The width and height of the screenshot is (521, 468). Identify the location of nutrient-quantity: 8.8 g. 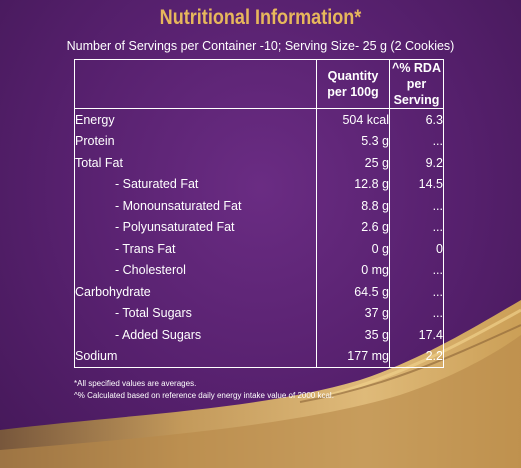
(353, 206).